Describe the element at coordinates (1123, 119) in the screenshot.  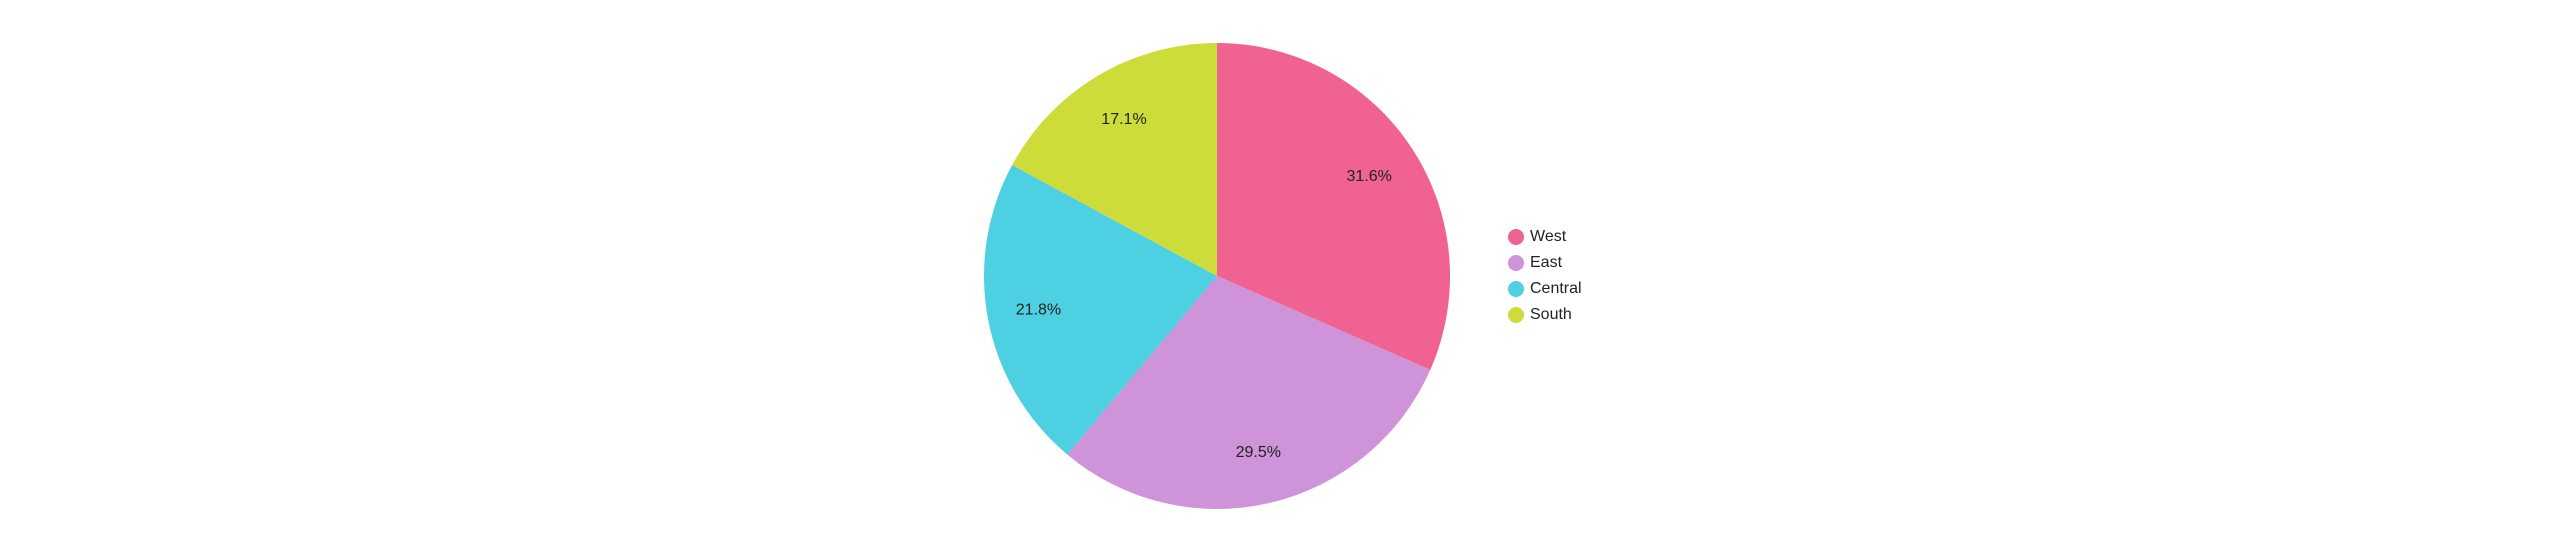
I see `slice-label: 17.1%` at that location.